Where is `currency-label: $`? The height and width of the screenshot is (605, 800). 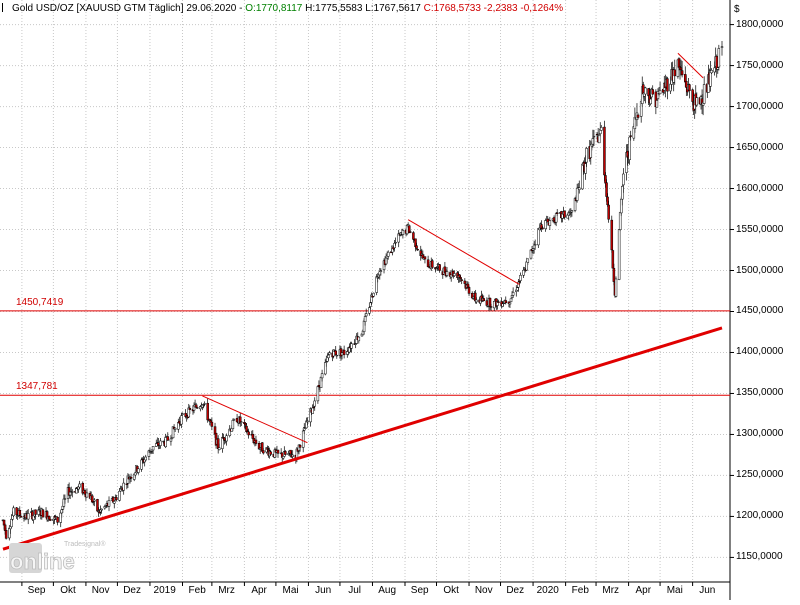 currency-label: $ is located at coordinates (737, 9).